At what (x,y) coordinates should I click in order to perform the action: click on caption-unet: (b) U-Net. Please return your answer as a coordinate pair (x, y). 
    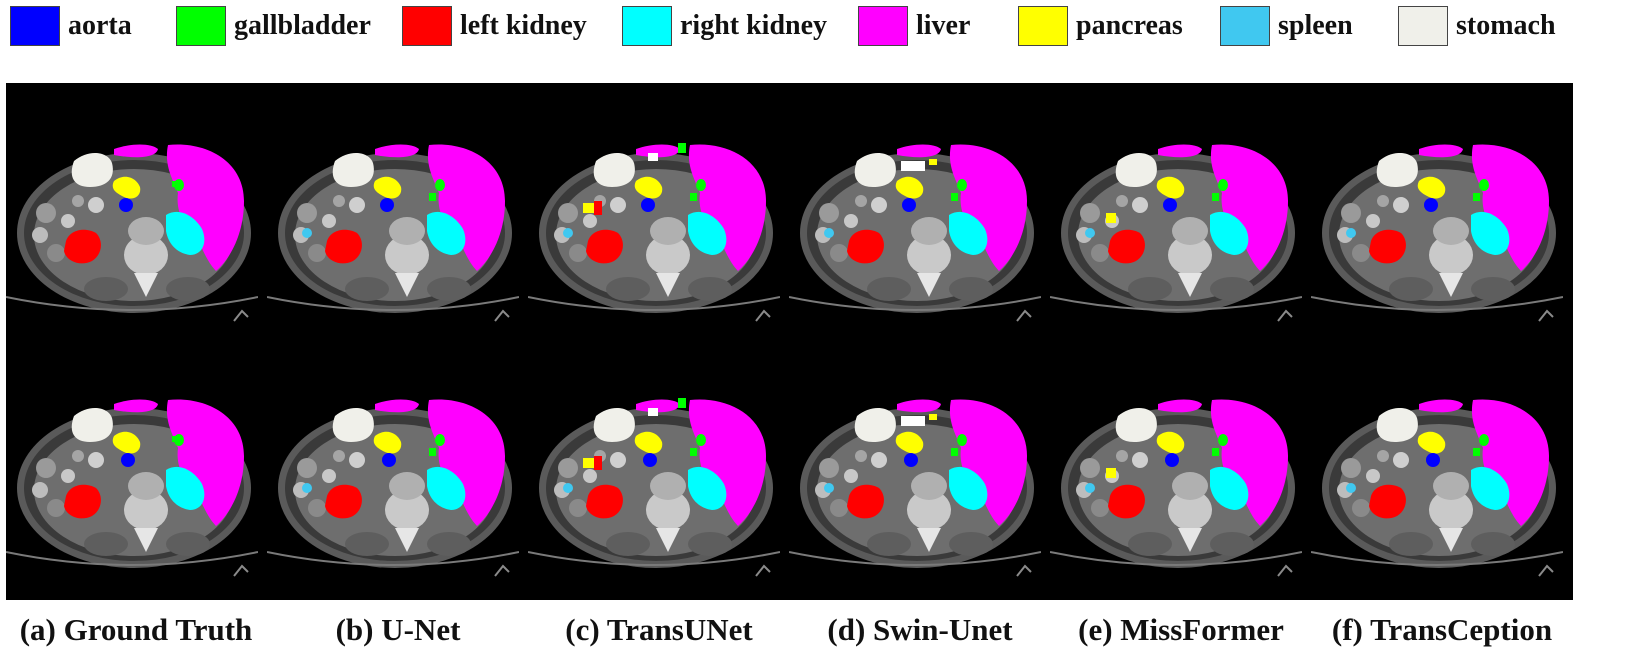
    Looking at the image, I should click on (398, 629).